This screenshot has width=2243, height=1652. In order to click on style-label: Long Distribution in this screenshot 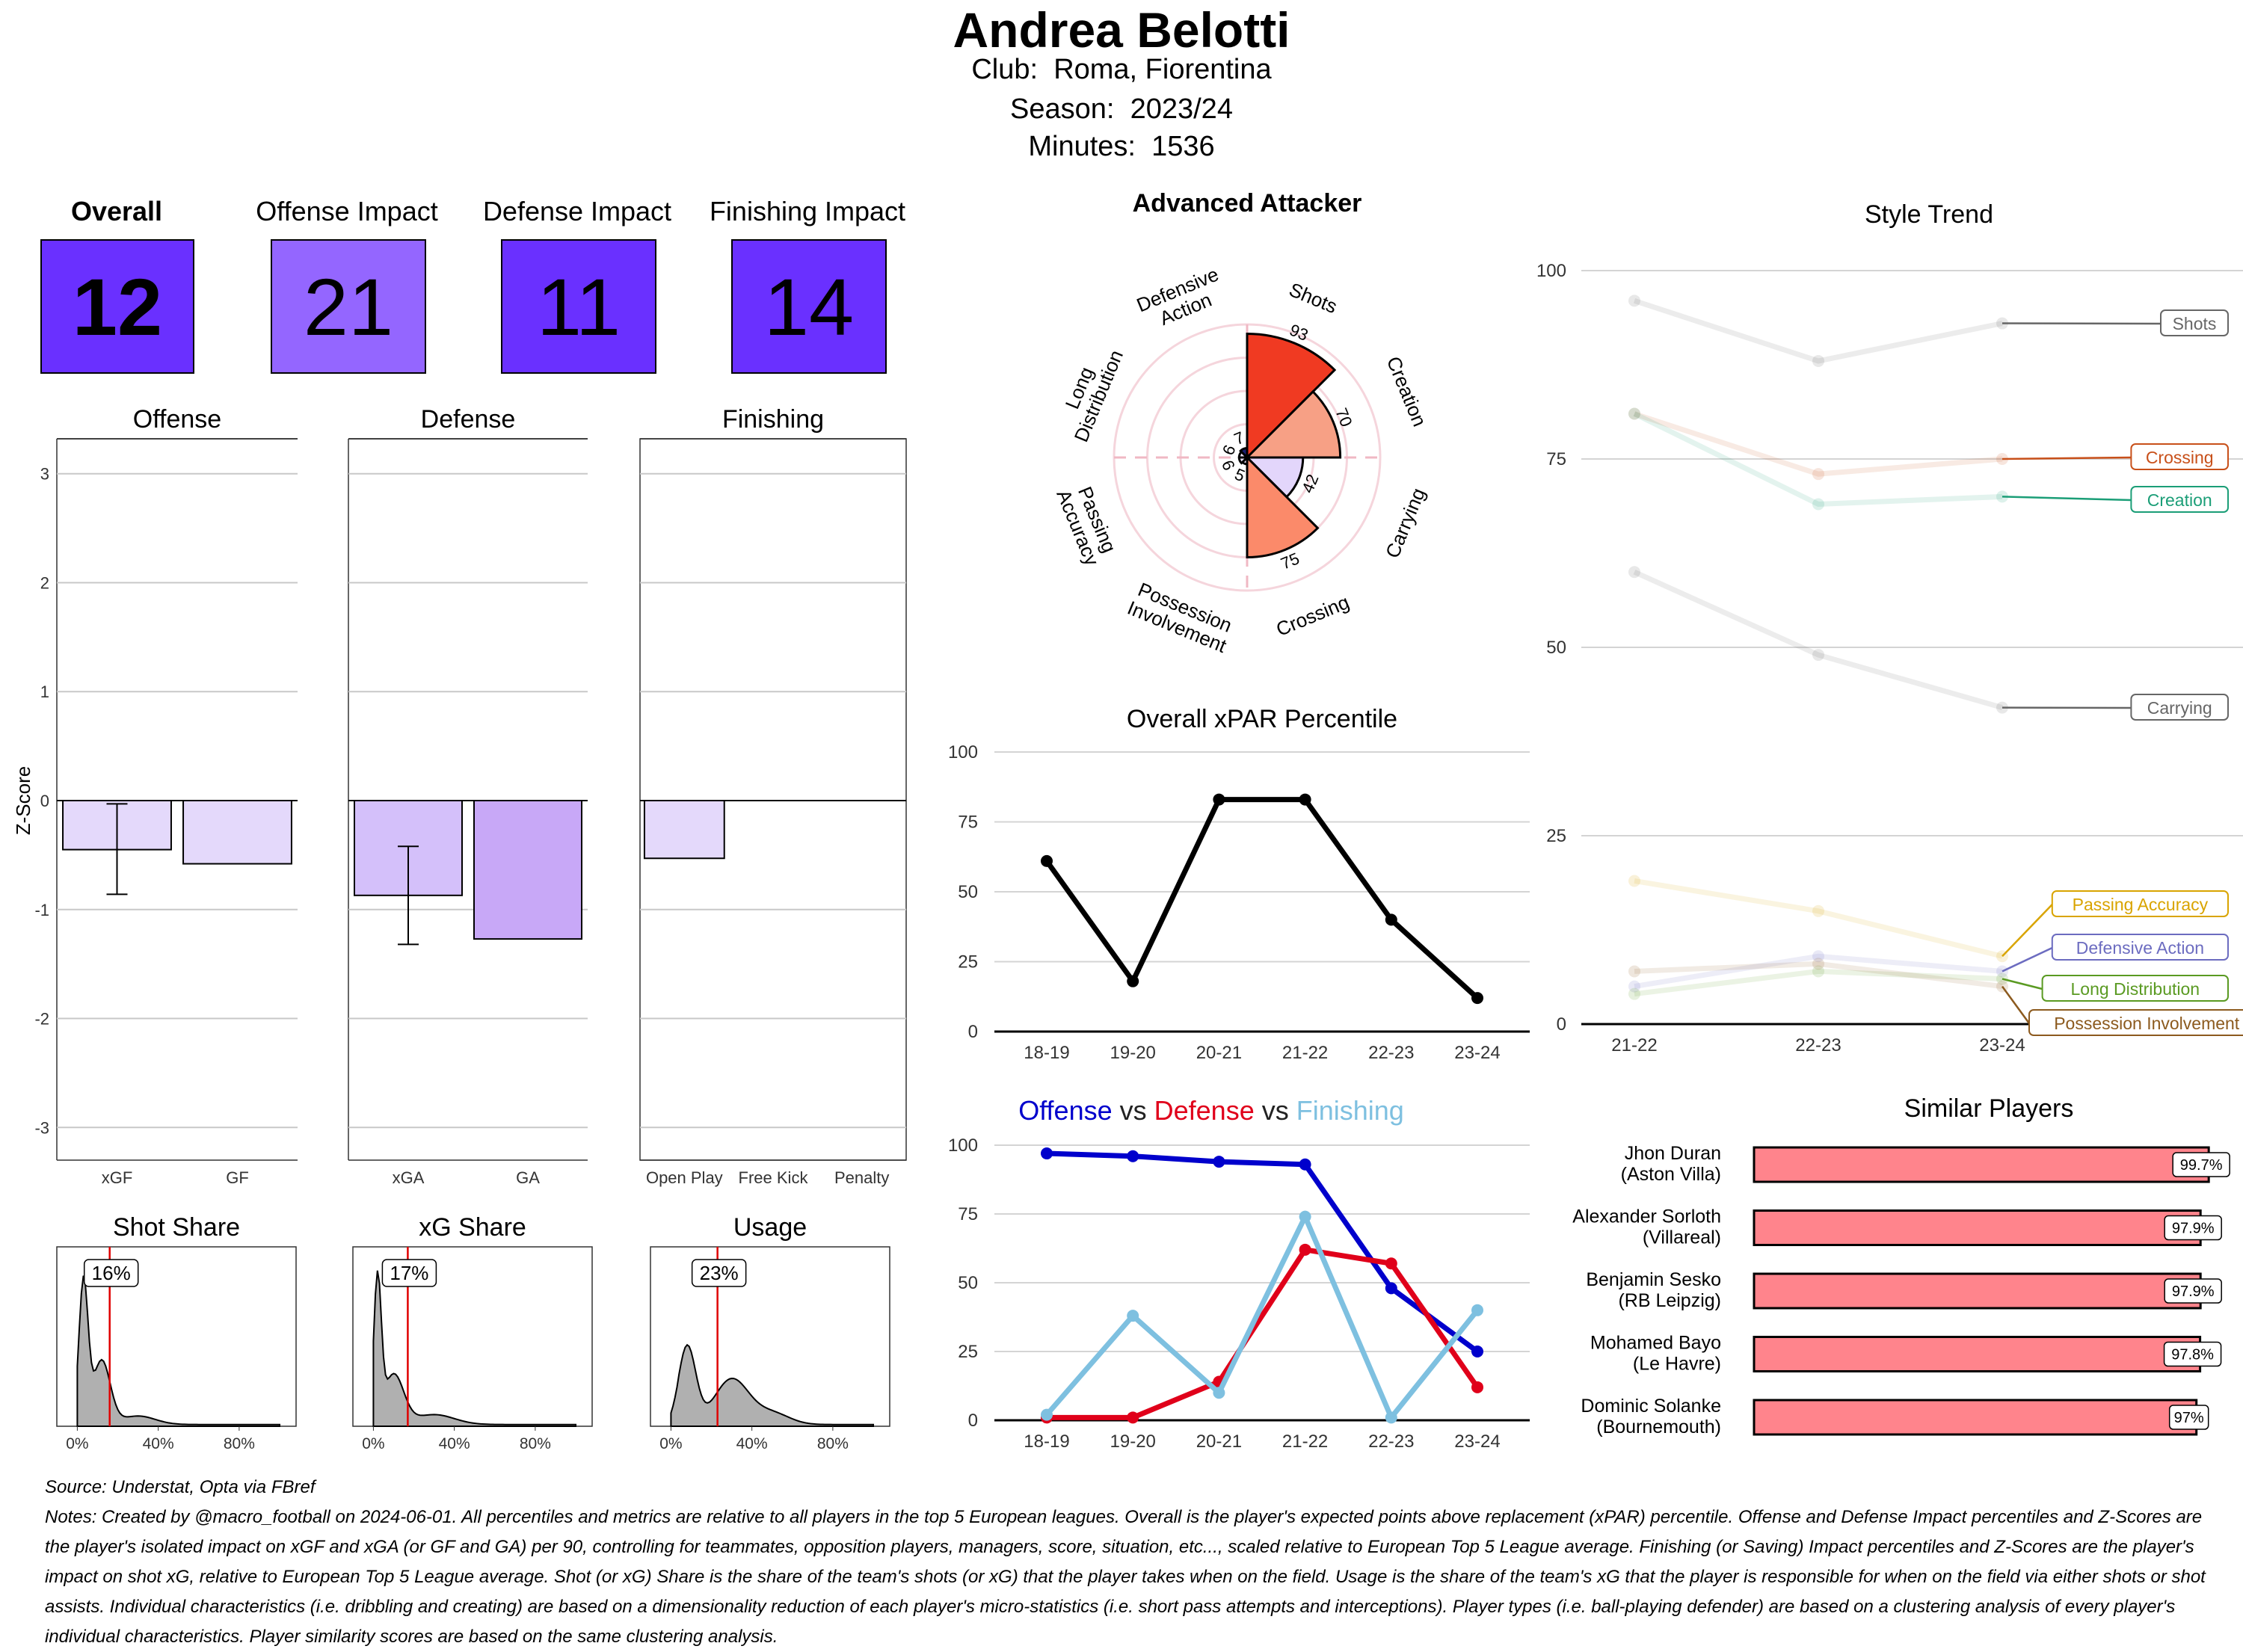, I will do `click(2135, 989)`.